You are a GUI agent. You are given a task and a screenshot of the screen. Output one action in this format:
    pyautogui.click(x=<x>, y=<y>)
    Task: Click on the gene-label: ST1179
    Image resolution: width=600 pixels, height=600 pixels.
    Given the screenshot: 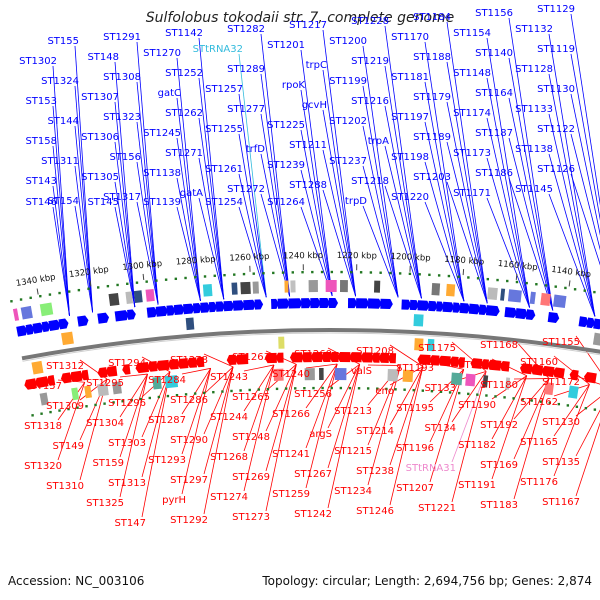 What is the action you would take?
    pyautogui.click(x=432, y=97)
    